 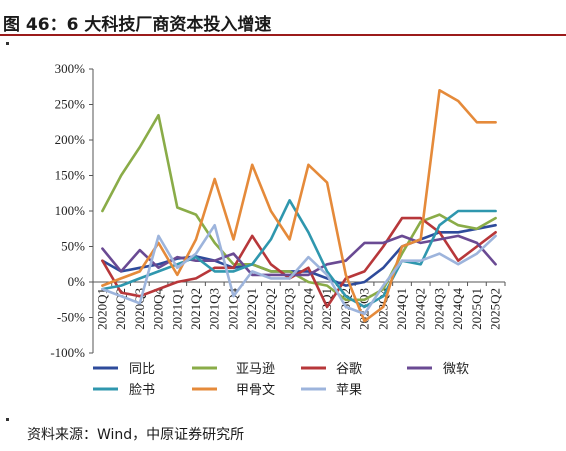 What do you see at coordinates (307, 309) in the screenshot?
I see `x-tick-label: 2022Q4` at bounding box center [307, 309].